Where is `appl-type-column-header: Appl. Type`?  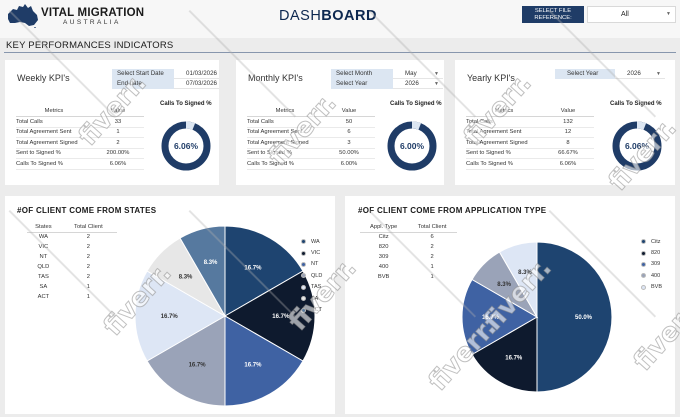 appl-type-column-header: Appl. Type is located at coordinates (384, 227).